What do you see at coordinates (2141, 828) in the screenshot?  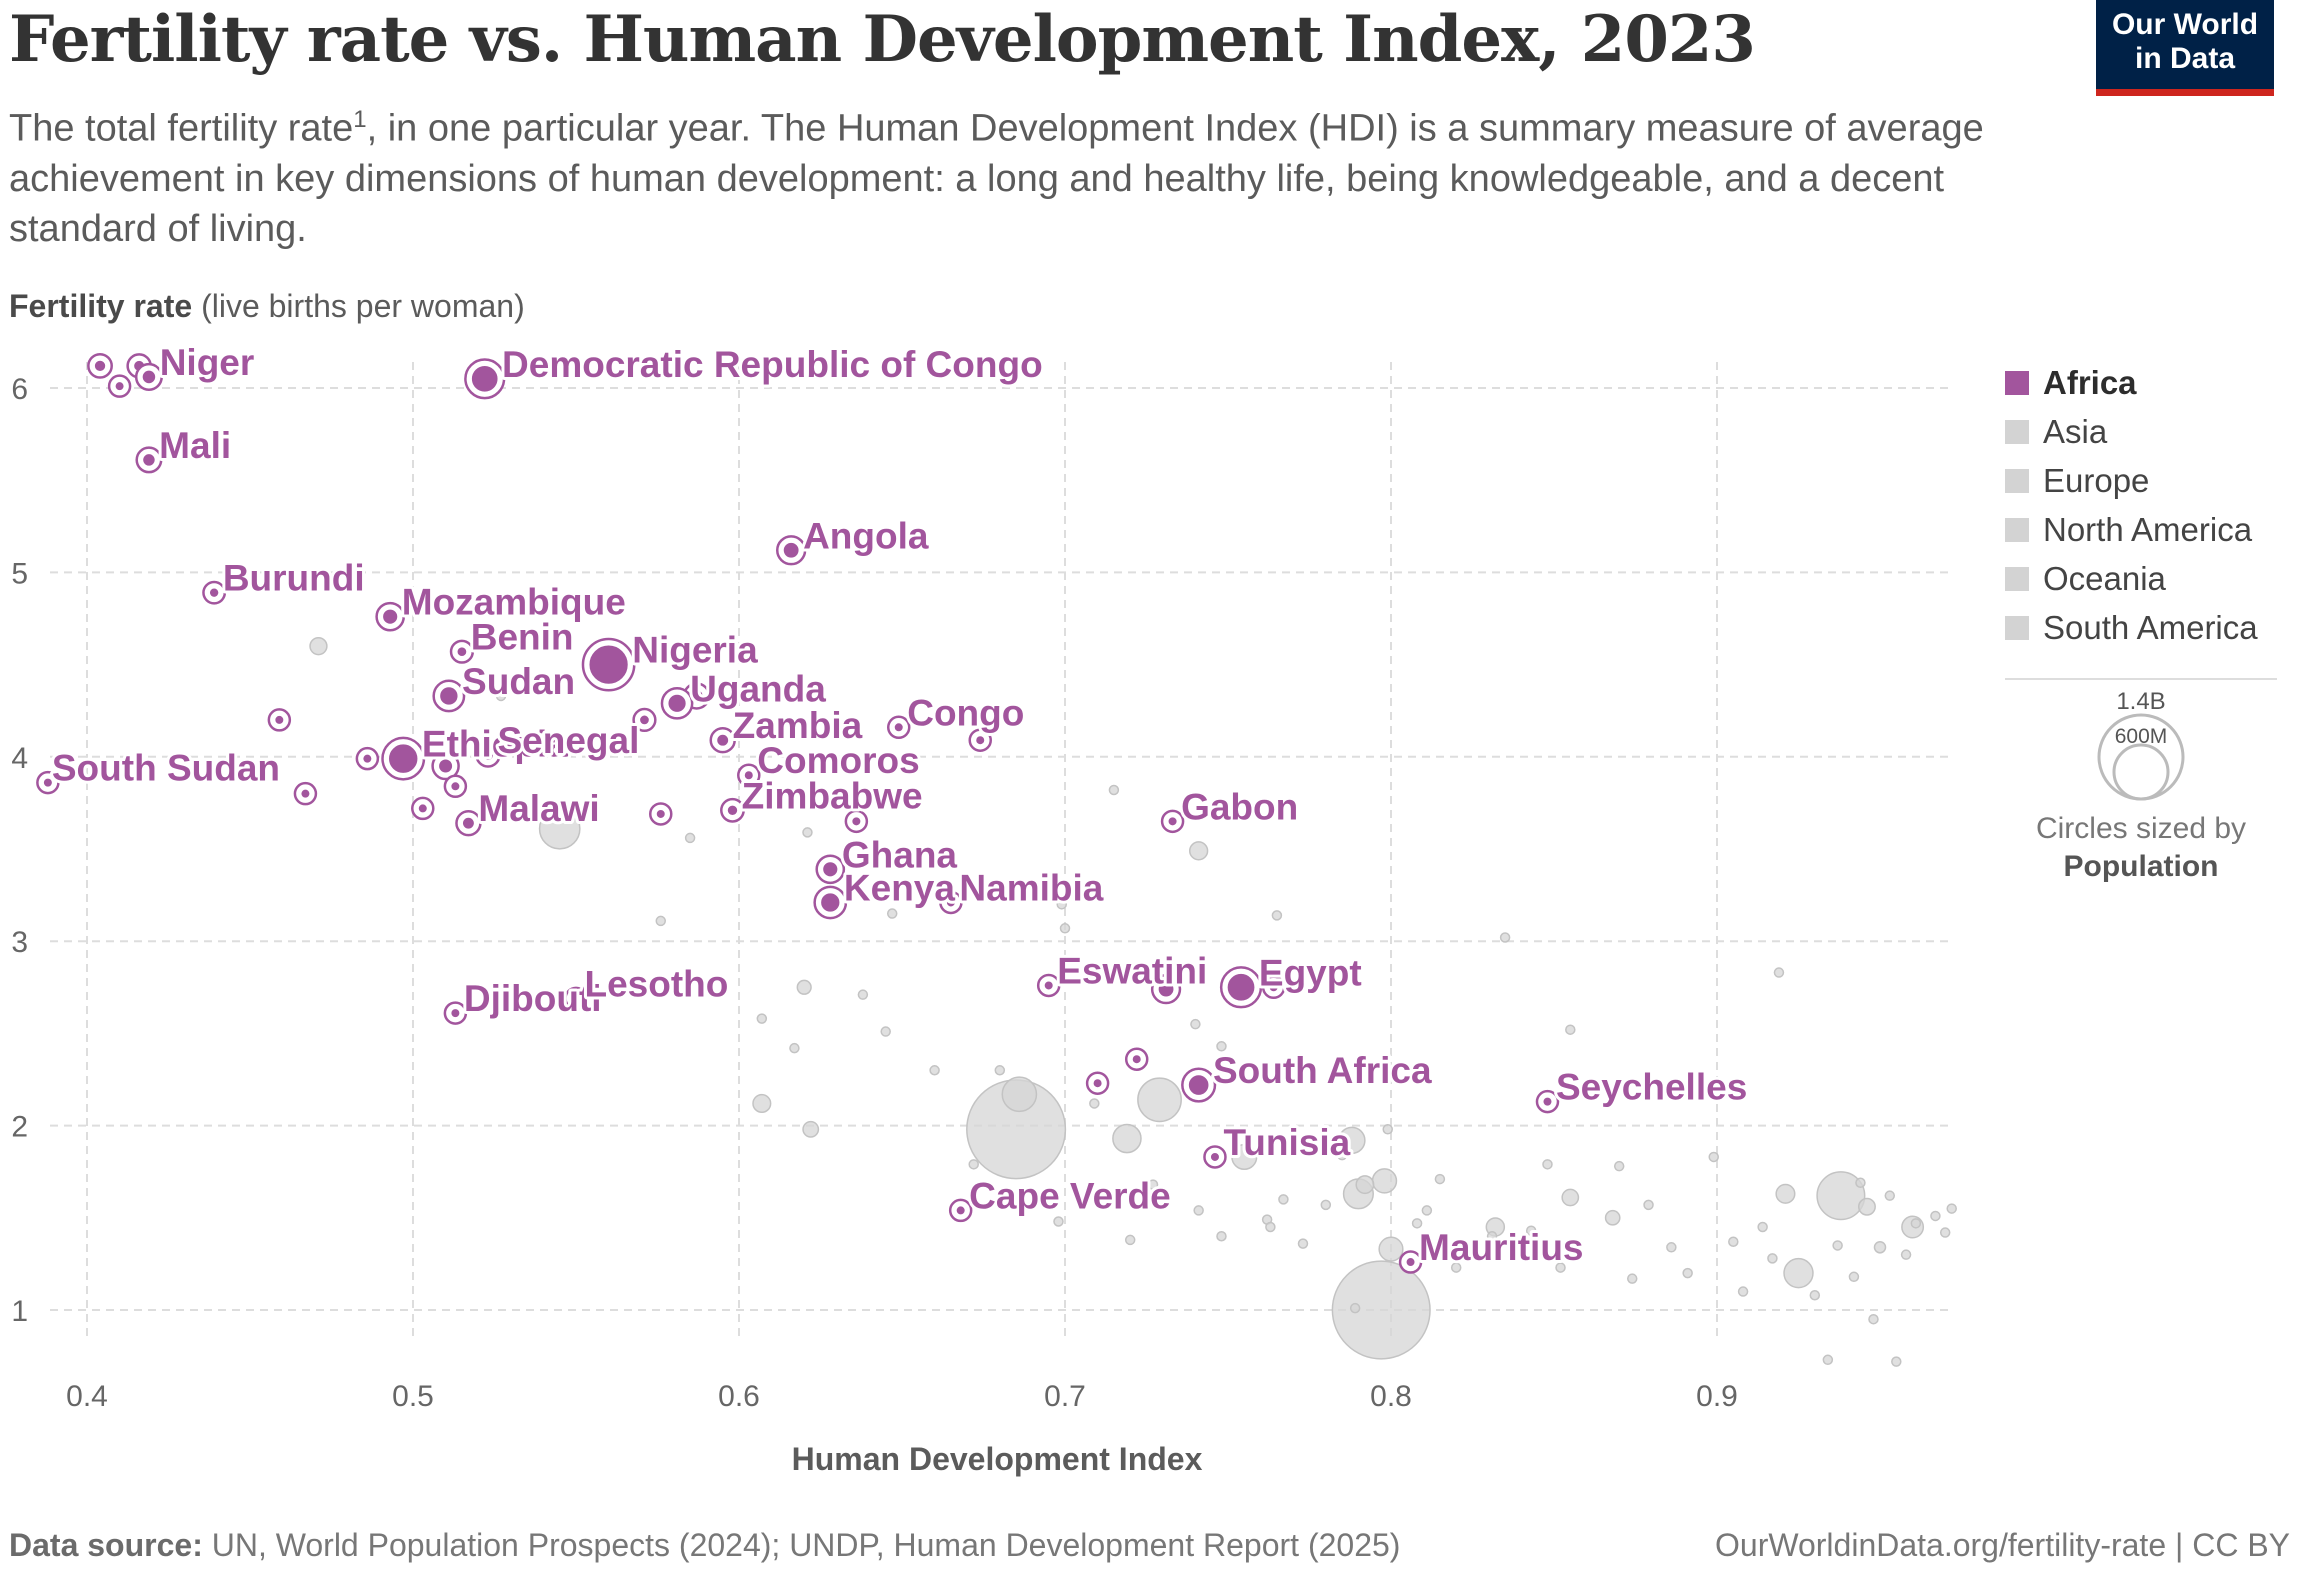 I see `size-caption-text: Circles sized by` at bounding box center [2141, 828].